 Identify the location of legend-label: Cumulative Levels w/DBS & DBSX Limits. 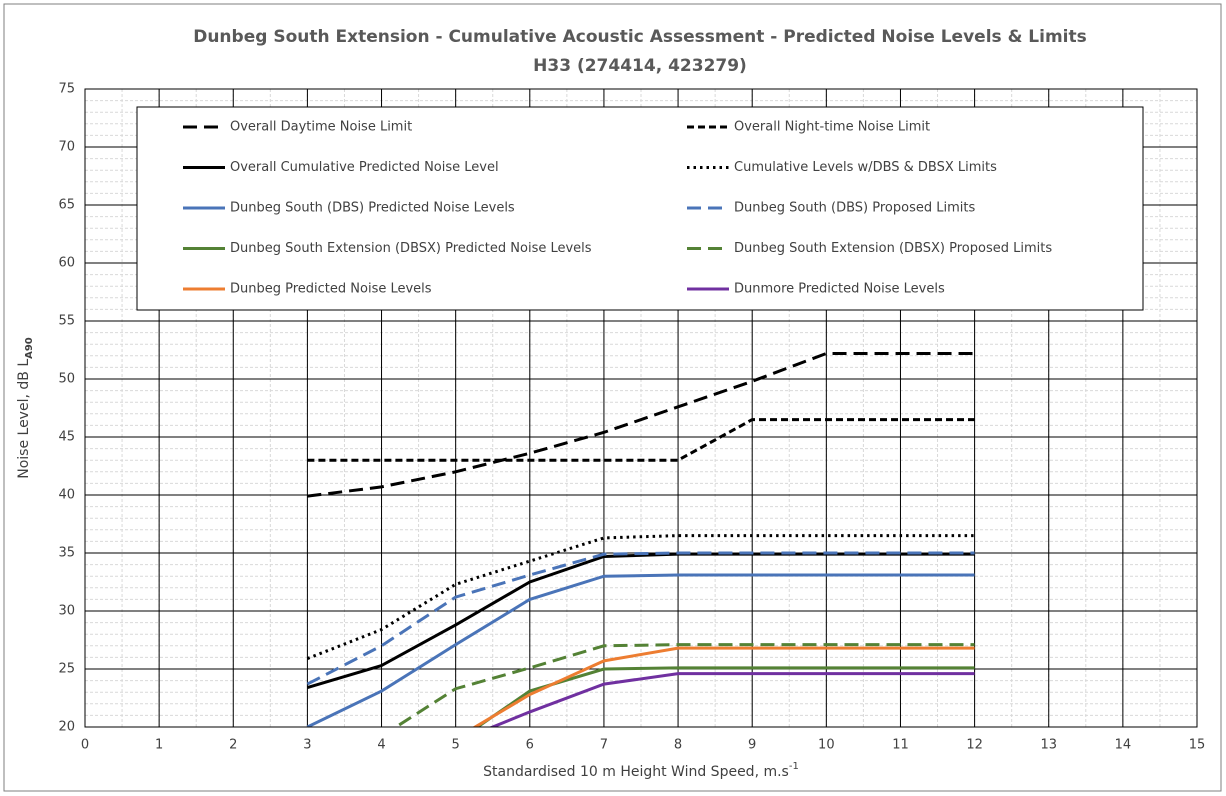
(865, 167).